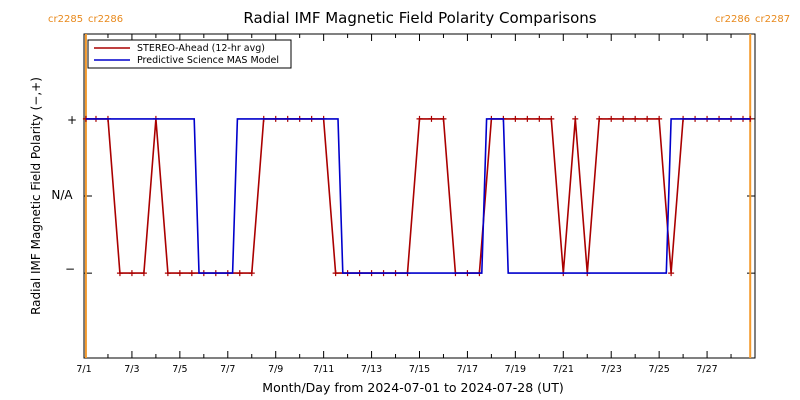 The width and height of the screenshot is (800, 400). I want to click on x-tick-label: 7/17, so click(467, 369).